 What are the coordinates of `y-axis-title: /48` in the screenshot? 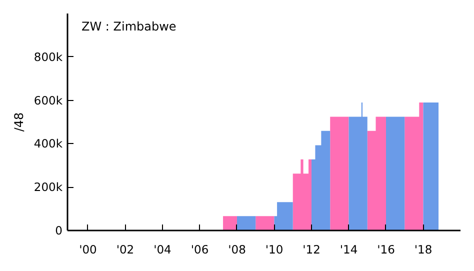 It's located at (19, 122).